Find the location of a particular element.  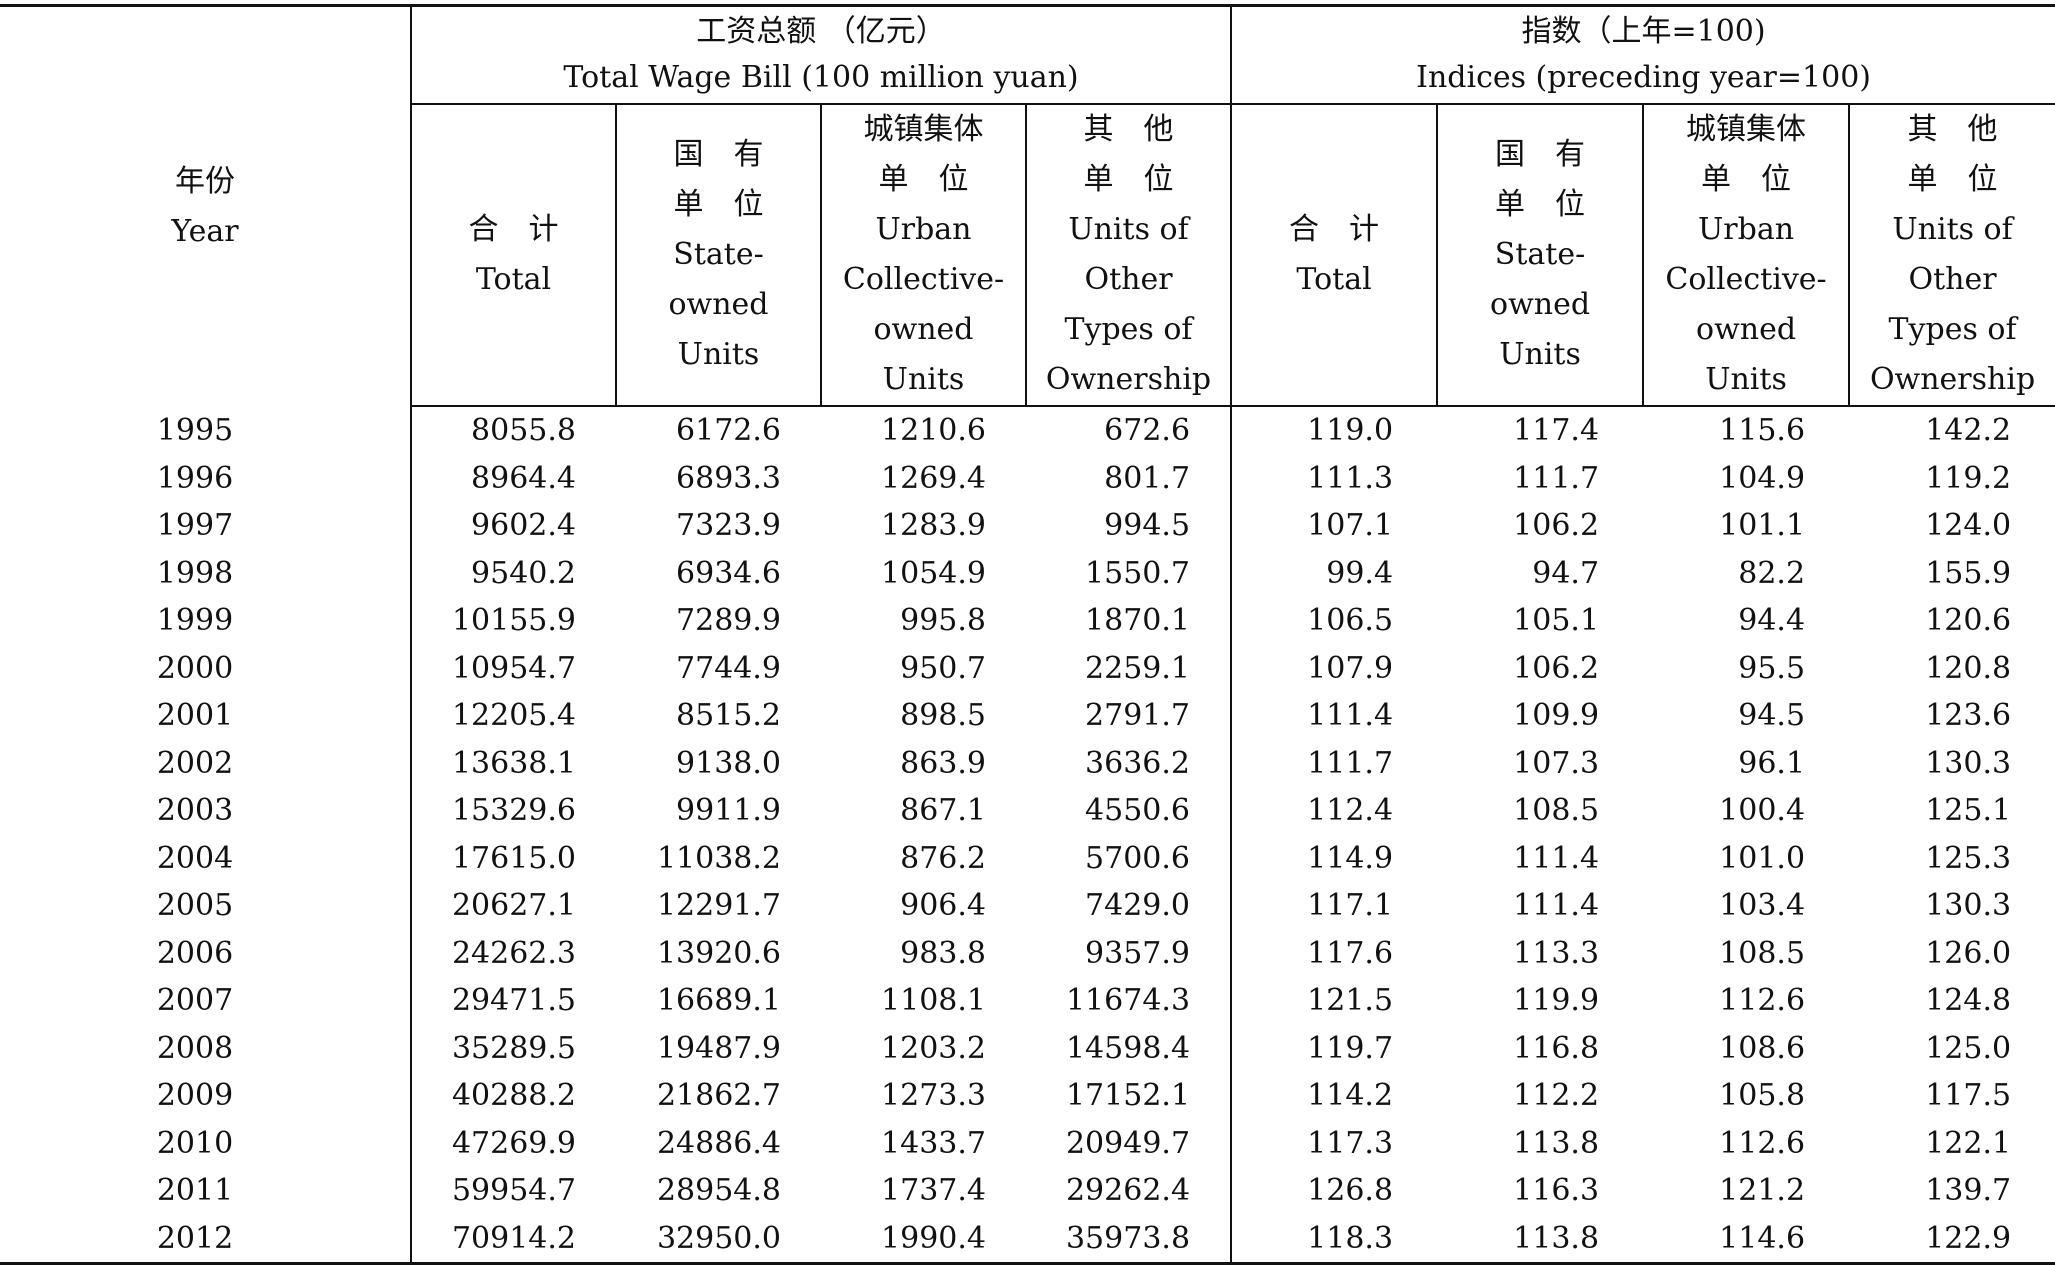

state-header-en-1: State- is located at coordinates (718, 254).